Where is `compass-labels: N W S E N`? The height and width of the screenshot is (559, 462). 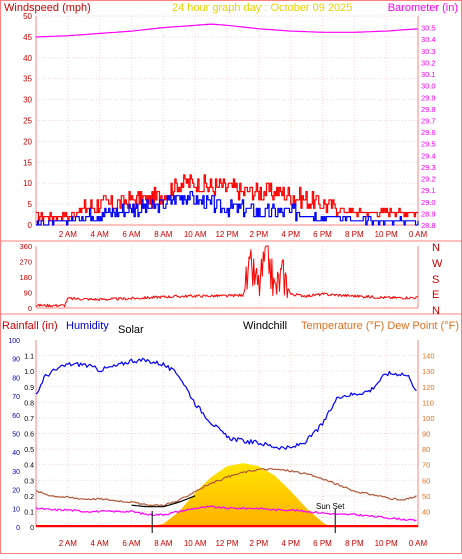 compass-labels: N W S E N is located at coordinates (437, 279).